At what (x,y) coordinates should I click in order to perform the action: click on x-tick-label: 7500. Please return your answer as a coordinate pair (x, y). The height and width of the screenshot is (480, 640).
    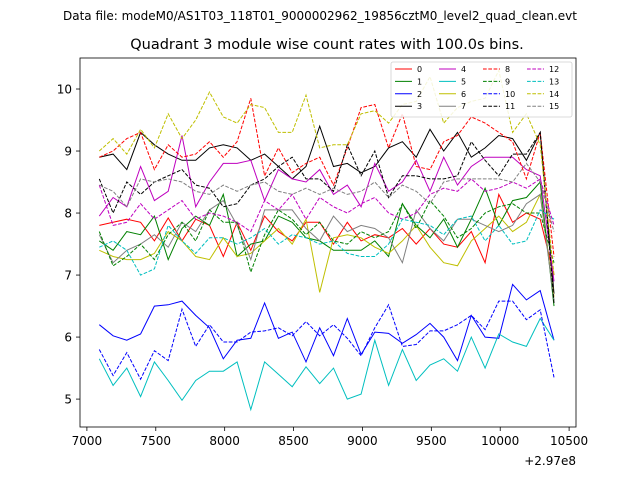
    Looking at the image, I should click on (156, 441).